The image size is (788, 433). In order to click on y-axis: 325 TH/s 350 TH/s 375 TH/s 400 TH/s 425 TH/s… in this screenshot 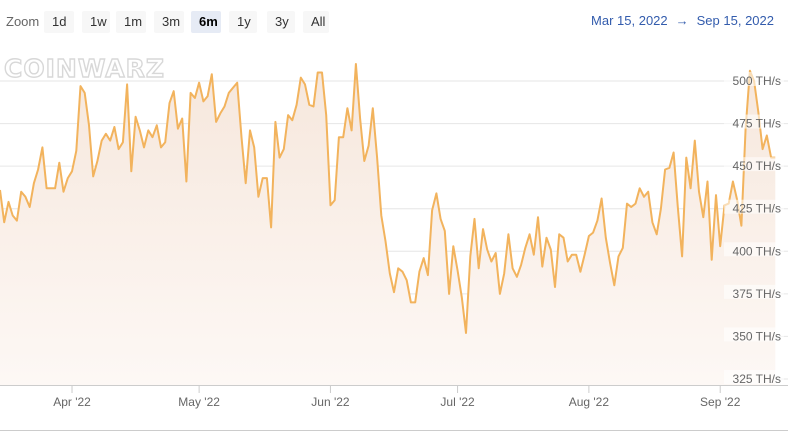, I will do `click(754, 229)`.